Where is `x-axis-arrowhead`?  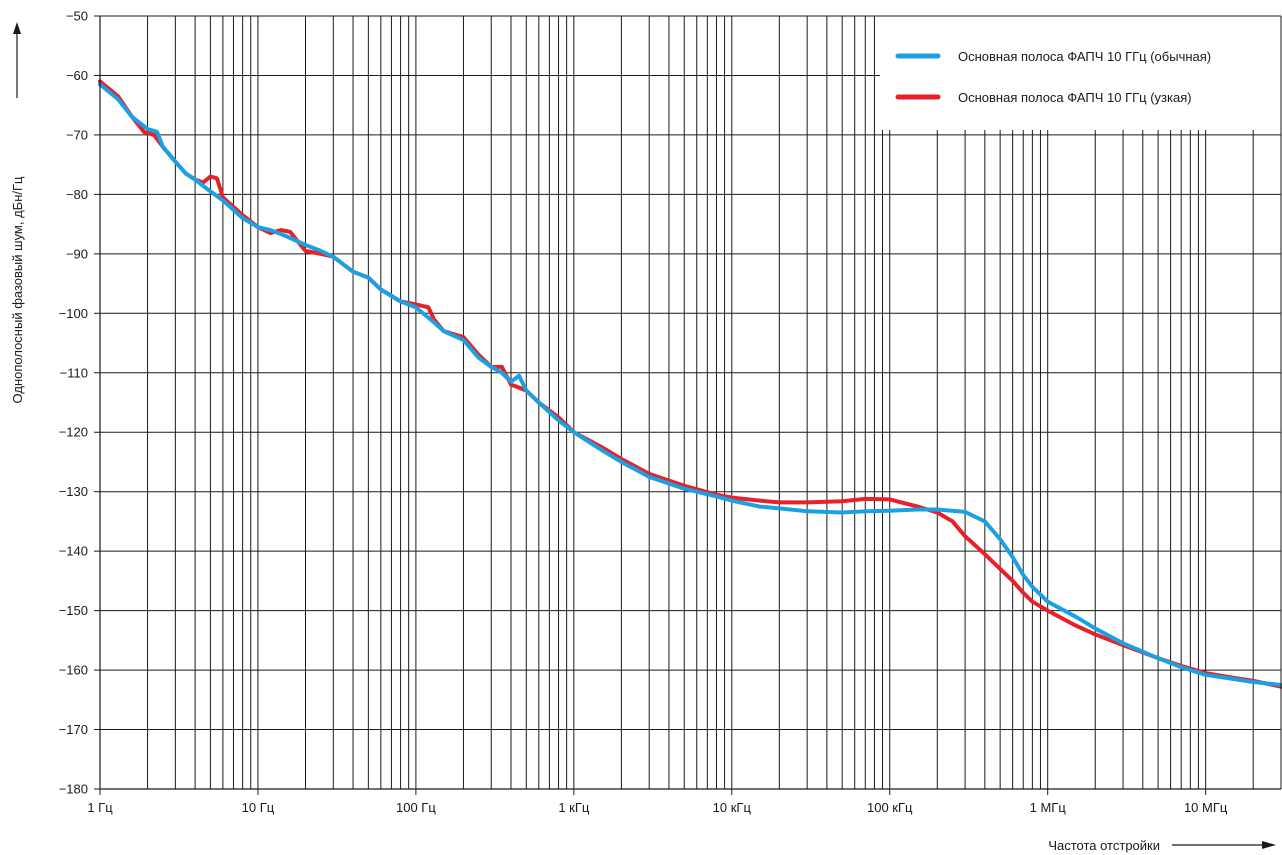
x-axis-arrowhead is located at coordinates (1269, 845).